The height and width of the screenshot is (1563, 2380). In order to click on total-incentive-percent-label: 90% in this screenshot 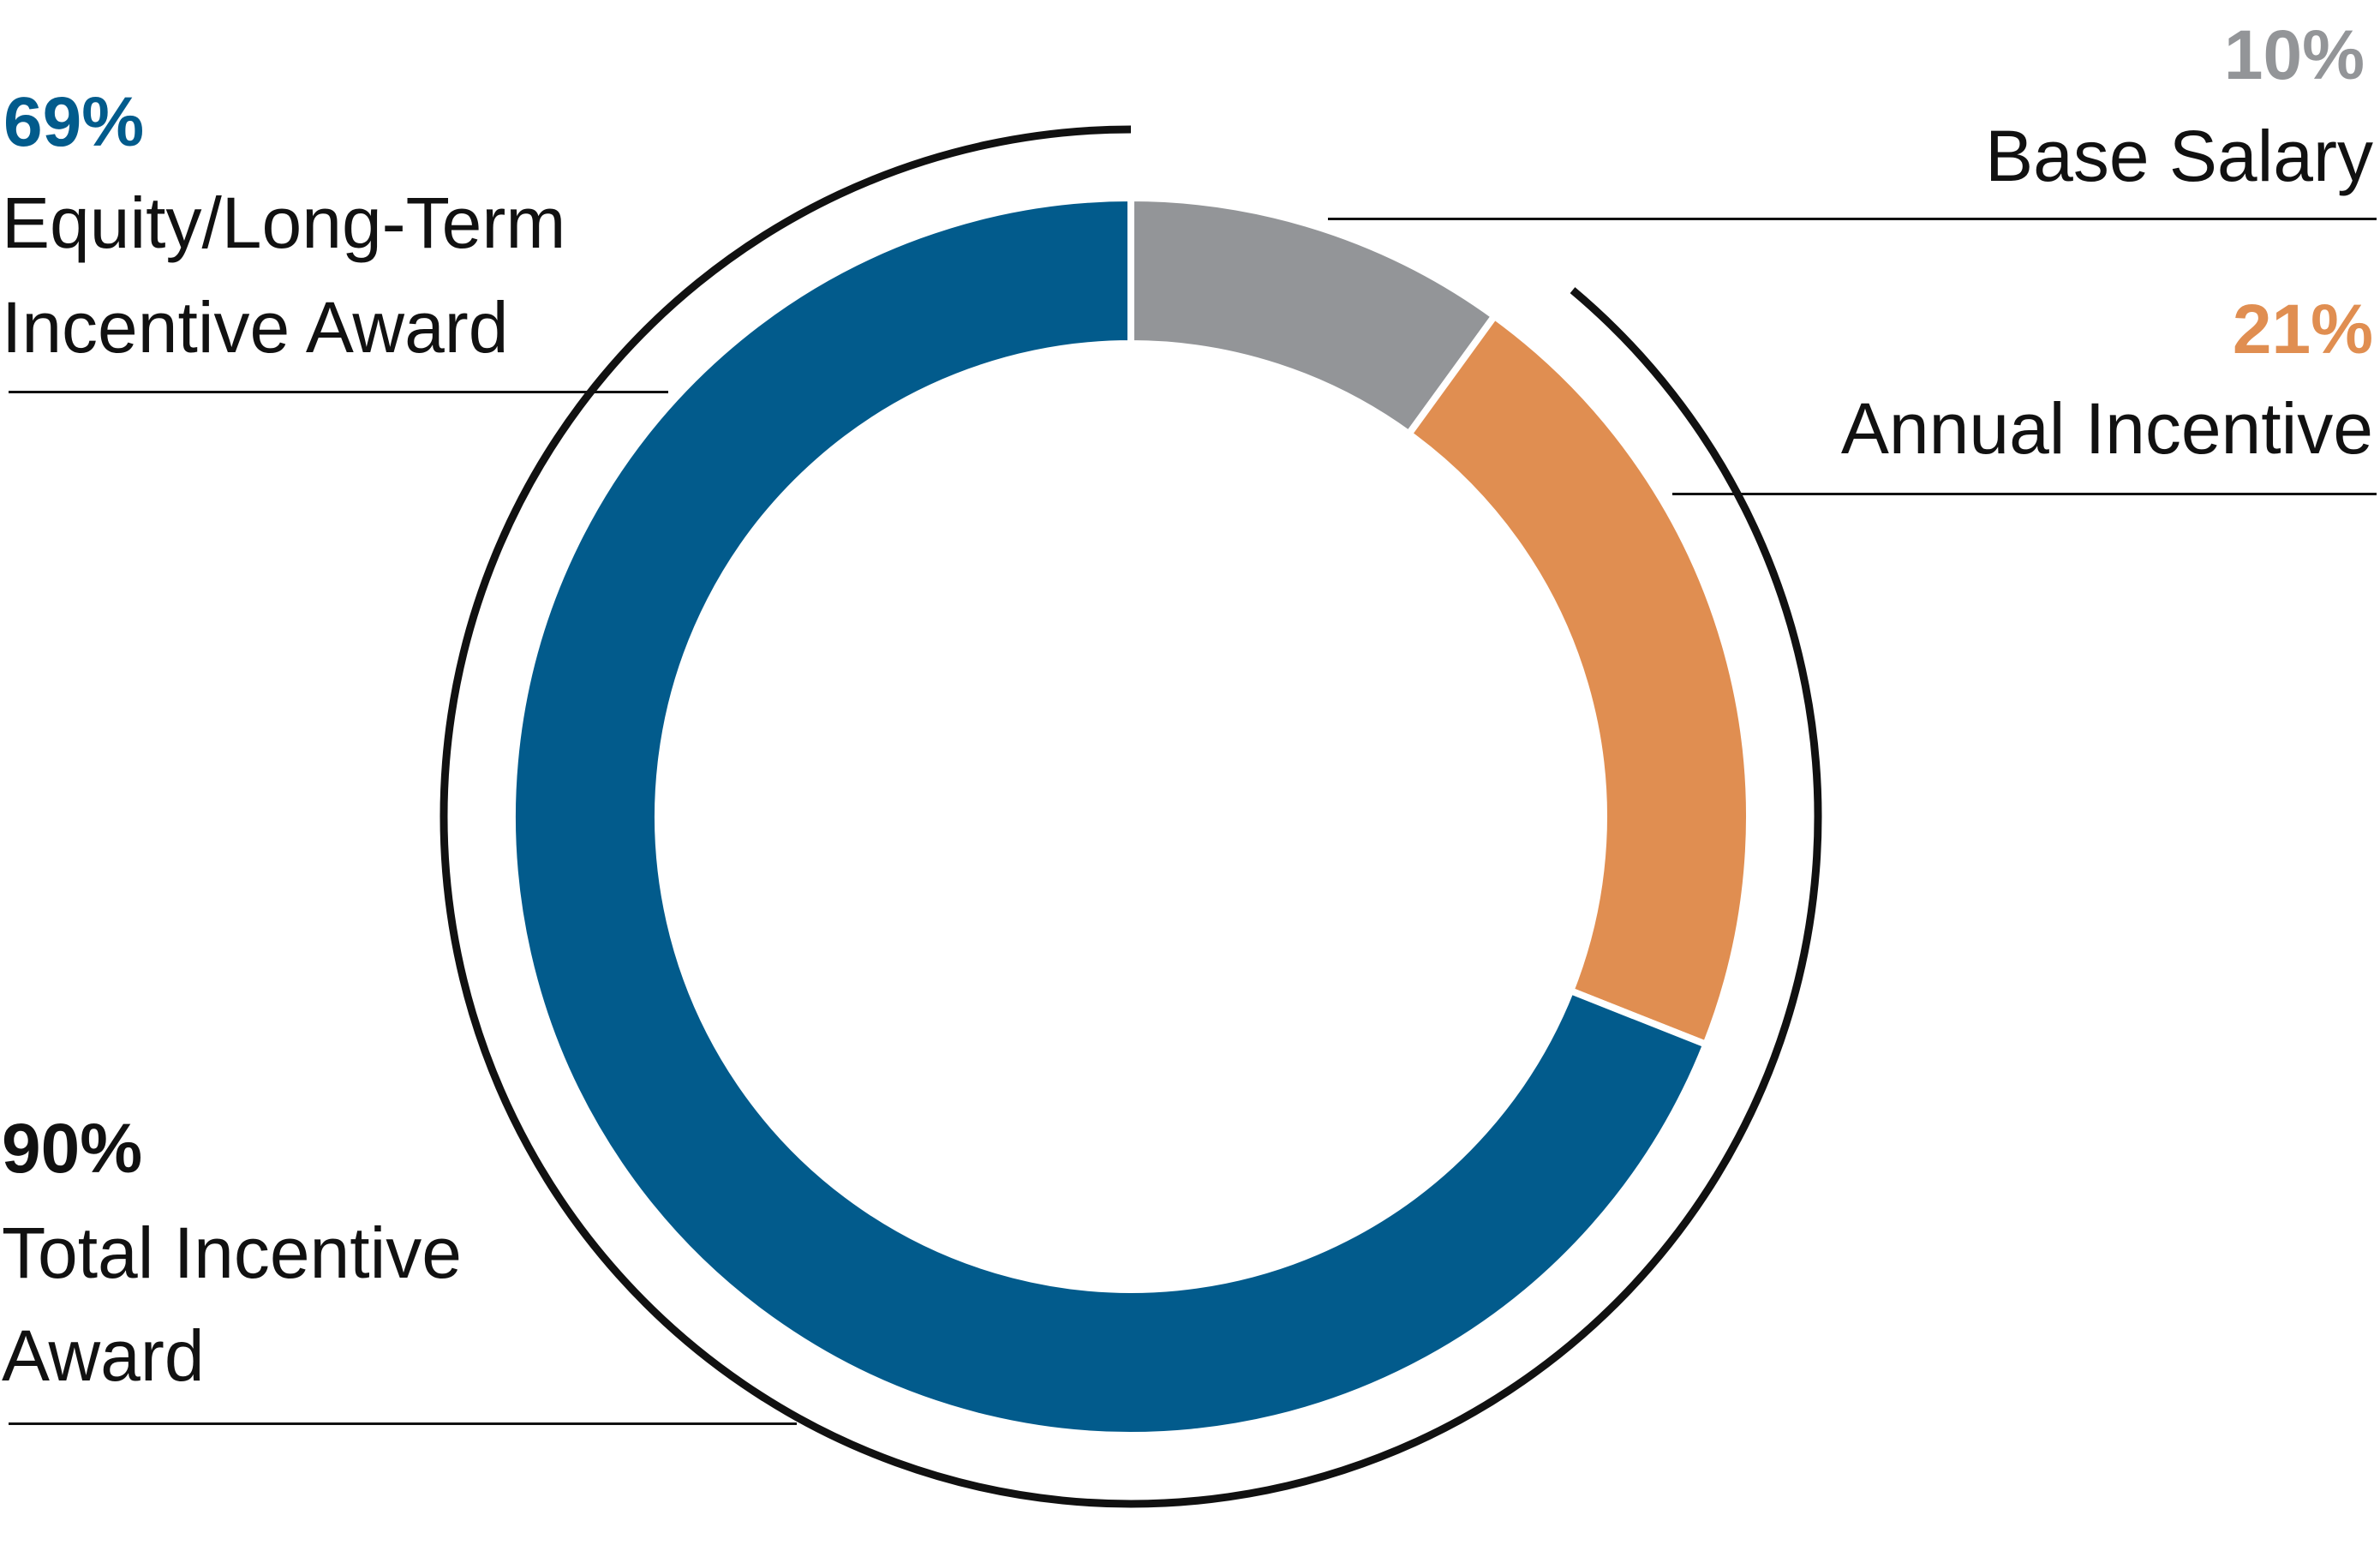, I will do `click(72, 1149)`.